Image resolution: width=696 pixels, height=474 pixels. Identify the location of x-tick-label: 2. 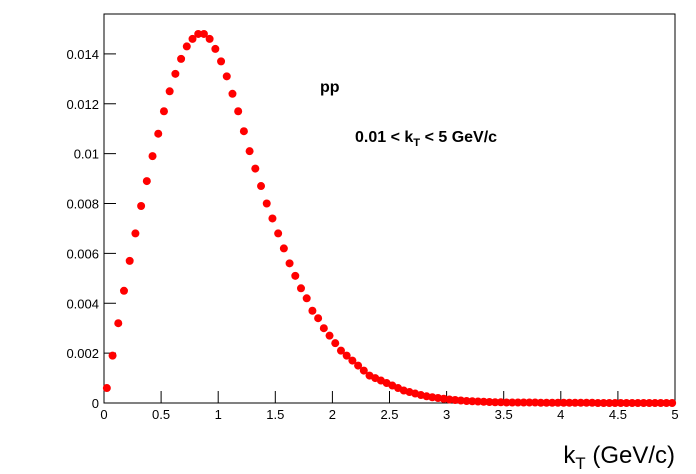
(332, 414).